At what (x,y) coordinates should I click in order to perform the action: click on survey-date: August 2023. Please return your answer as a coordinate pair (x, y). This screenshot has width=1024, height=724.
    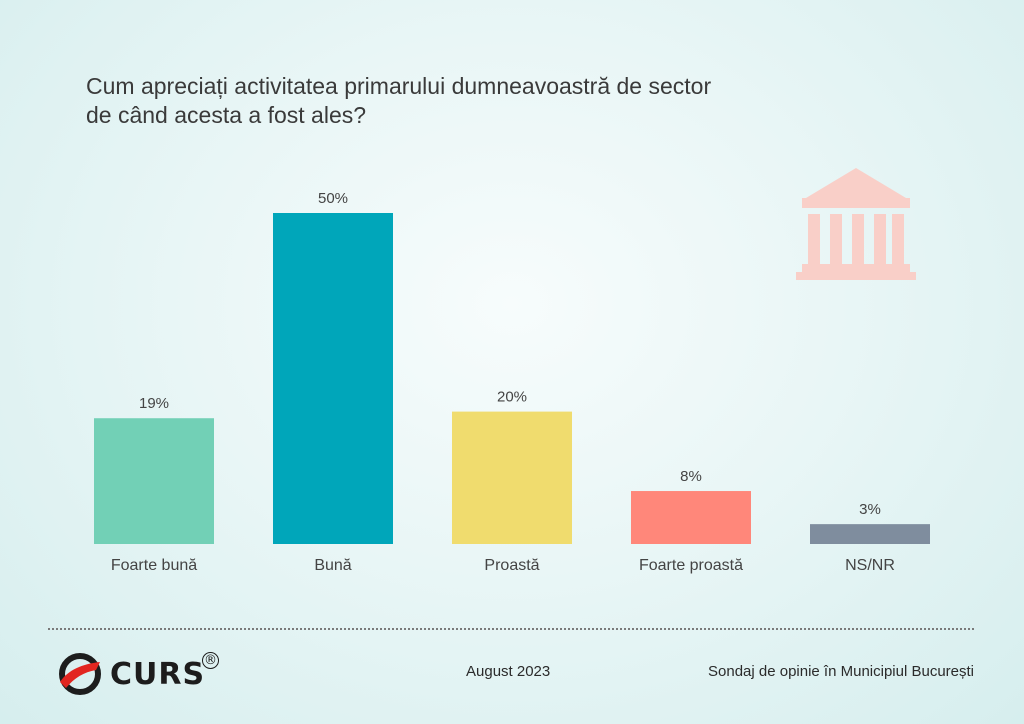
    Looking at the image, I should click on (508, 671).